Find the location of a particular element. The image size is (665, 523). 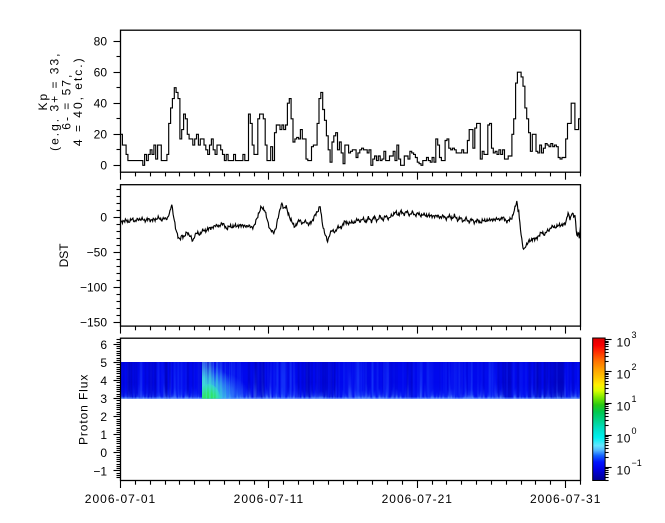

svg-text: DST is located at coordinates (64, 255).